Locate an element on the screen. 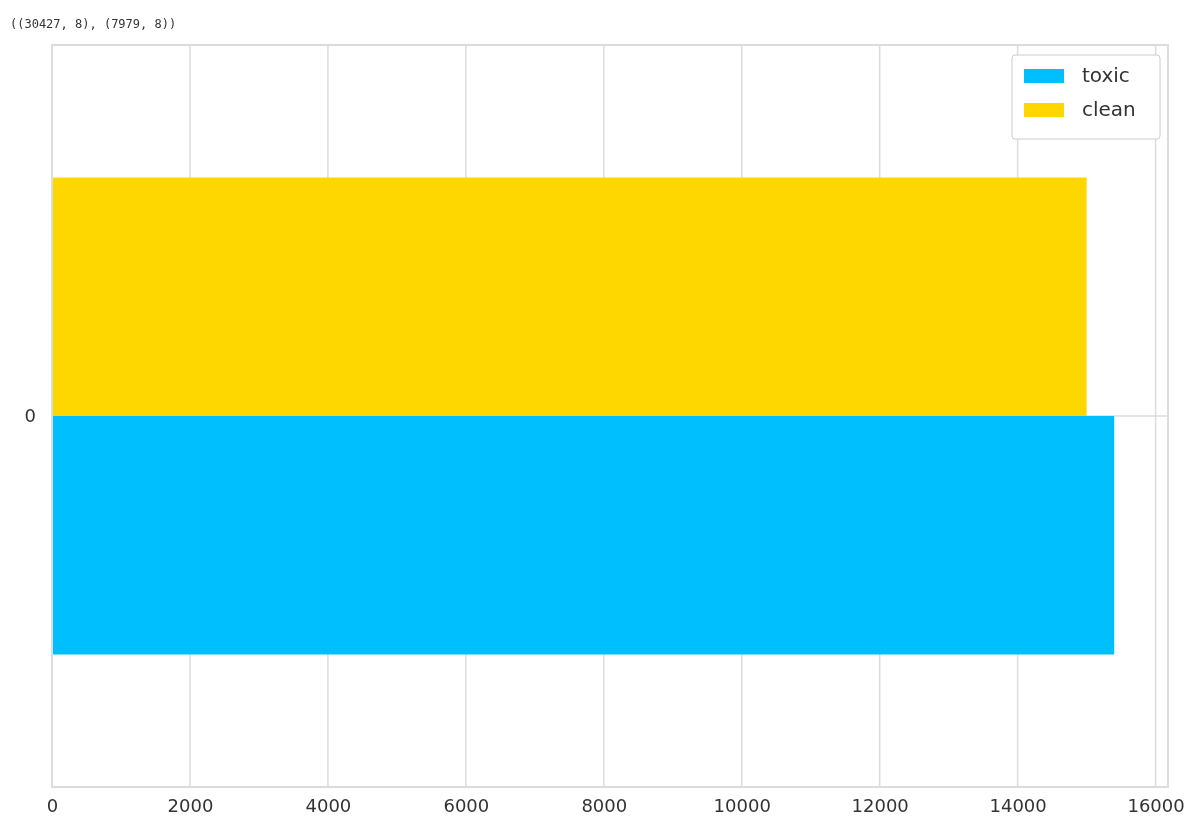 The image size is (1194, 826). x-tick-label: 0 is located at coordinates (52, 805).